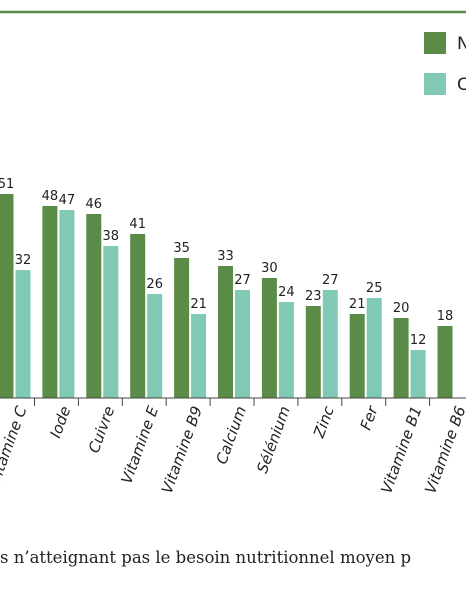  Describe the element at coordinates (461, 44) in the screenshot. I see `legend-label-1: N` at that location.